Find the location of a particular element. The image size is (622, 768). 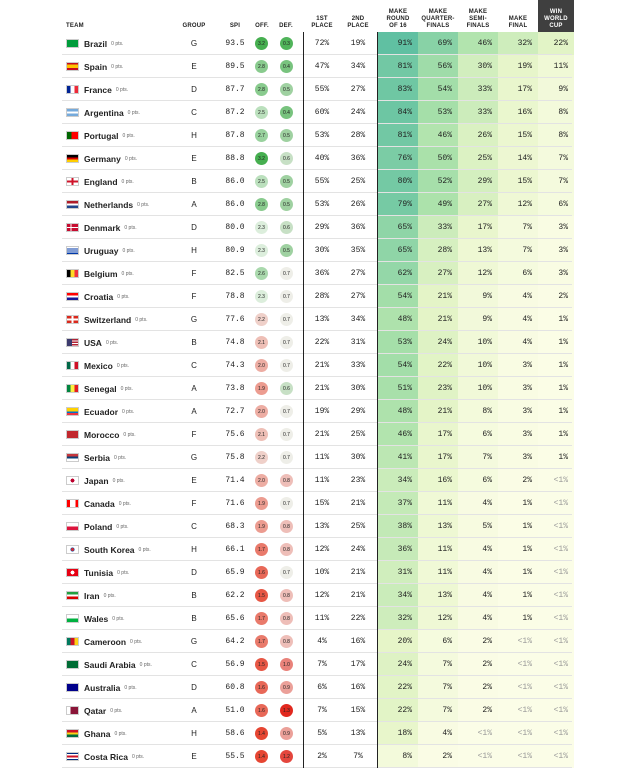

team-spi: 87.8 is located at coordinates (235, 135).